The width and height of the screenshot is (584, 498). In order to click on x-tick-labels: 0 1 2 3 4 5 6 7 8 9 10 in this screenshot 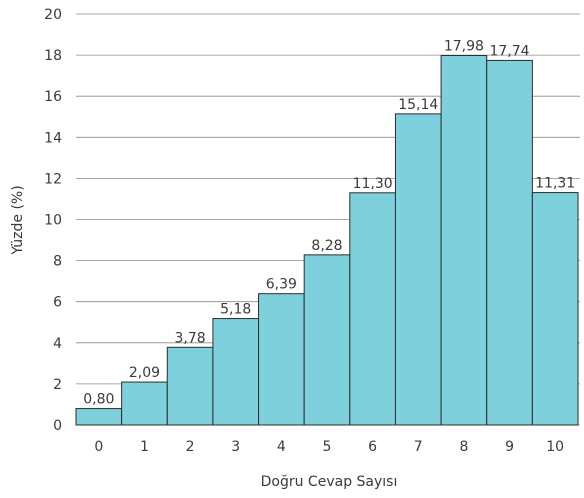, I will do `click(329, 447)`.